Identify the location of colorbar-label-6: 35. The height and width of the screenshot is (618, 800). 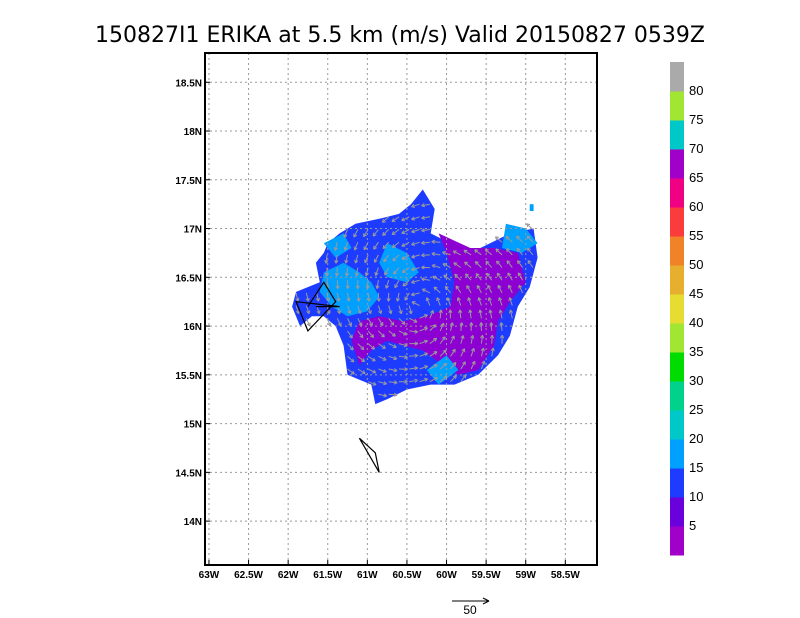
(696, 351).